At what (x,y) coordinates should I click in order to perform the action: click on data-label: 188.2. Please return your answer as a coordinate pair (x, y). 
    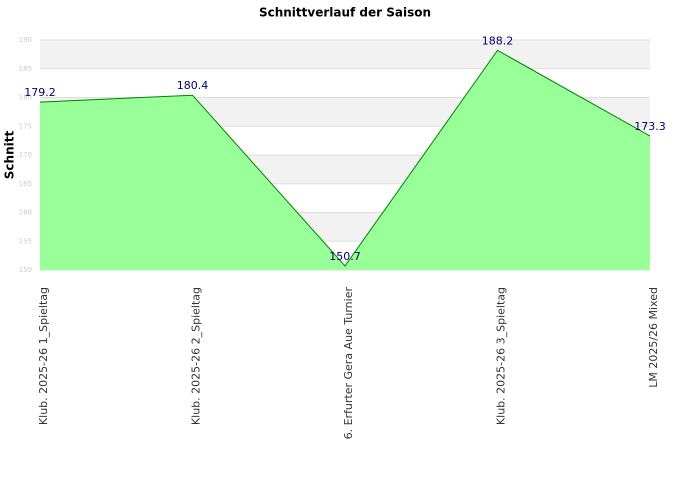
    Looking at the image, I should click on (498, 40).